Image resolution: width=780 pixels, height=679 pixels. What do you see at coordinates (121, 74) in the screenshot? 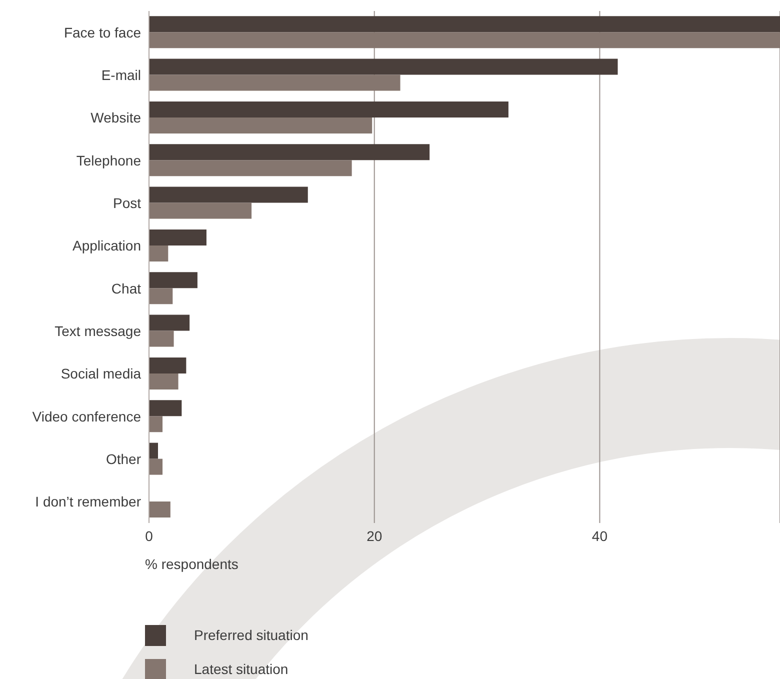
I see `y-tick-label: E-mail` at bounding box center [121, 74].